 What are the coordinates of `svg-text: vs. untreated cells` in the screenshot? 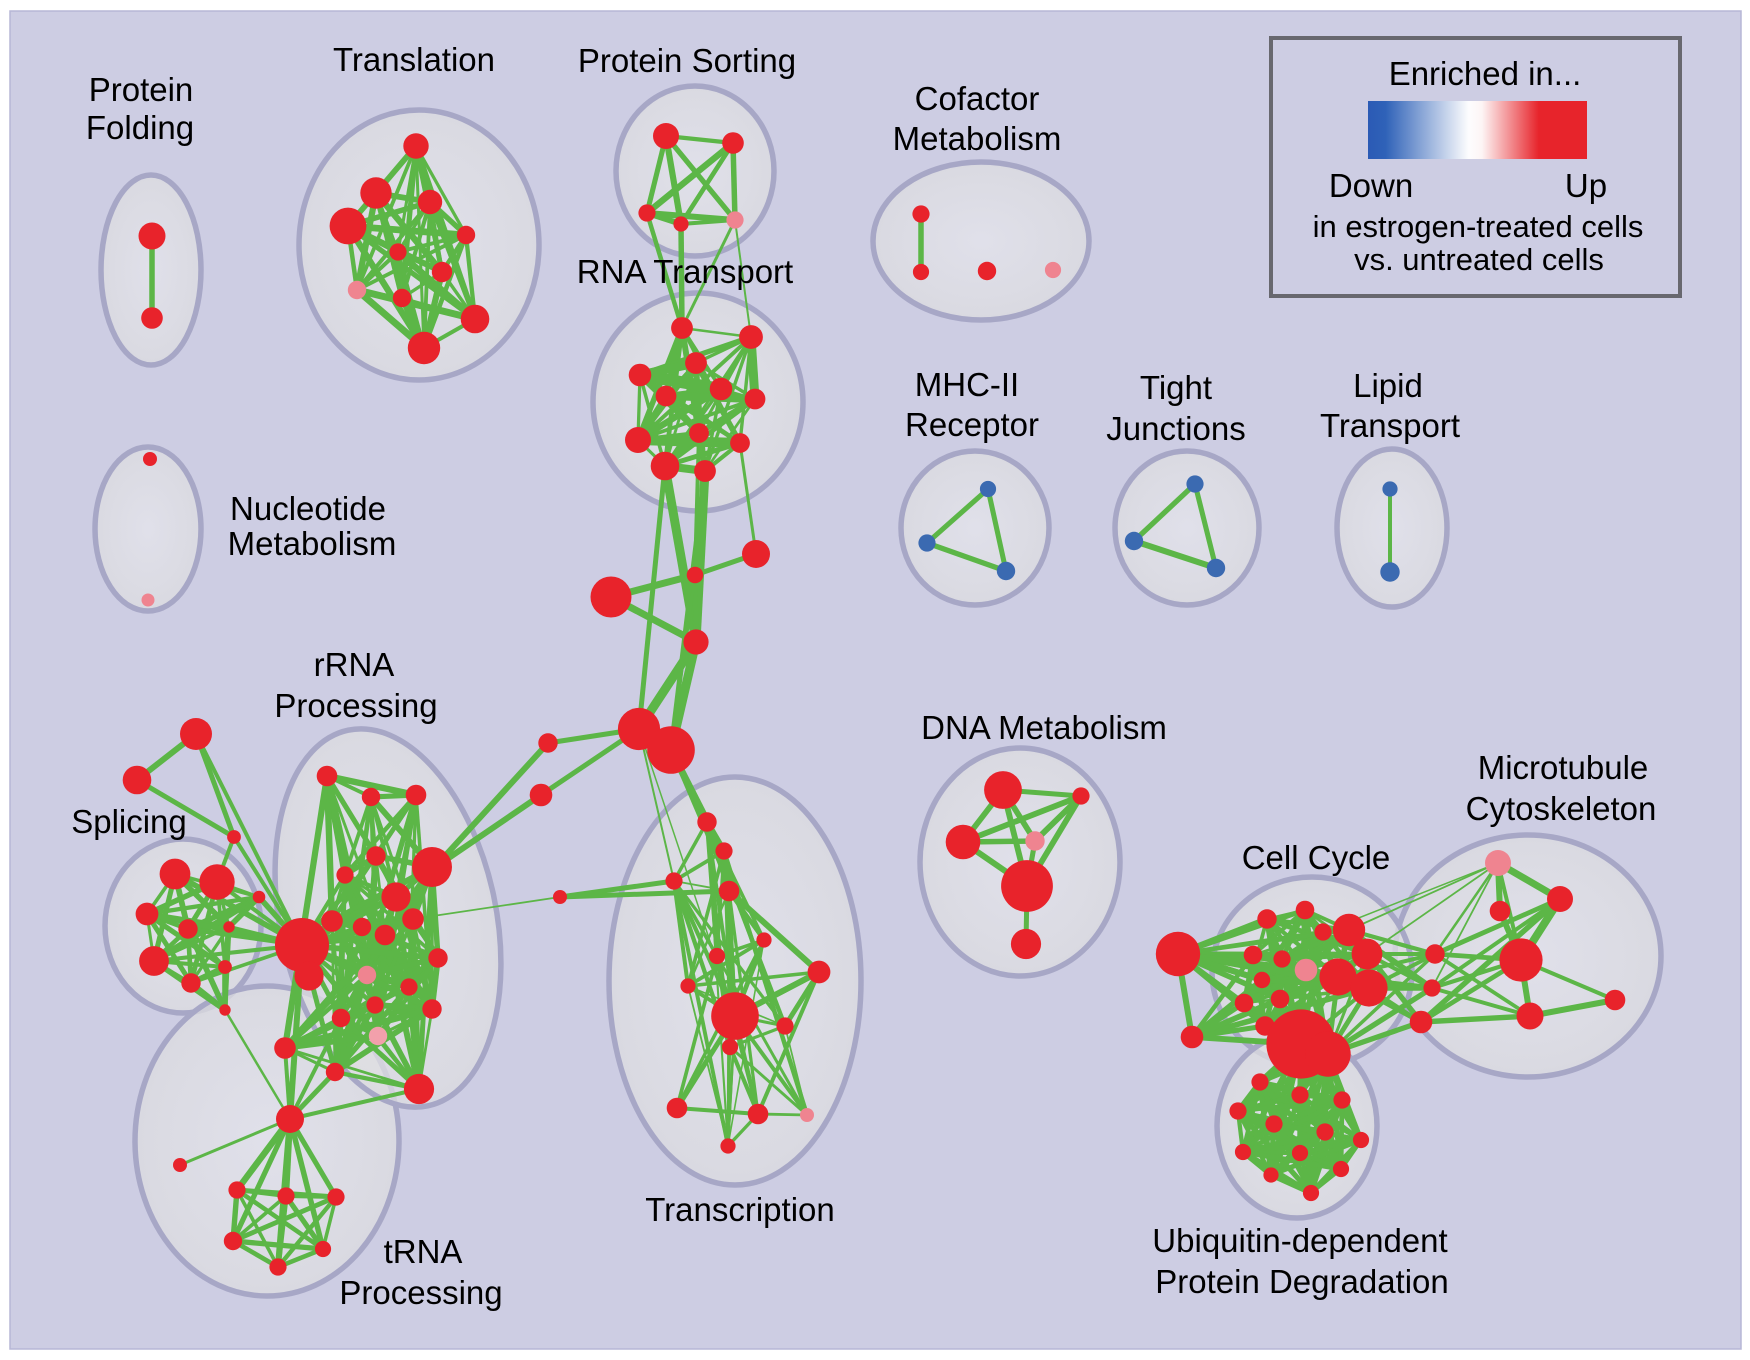 It's located at (1479, 259).